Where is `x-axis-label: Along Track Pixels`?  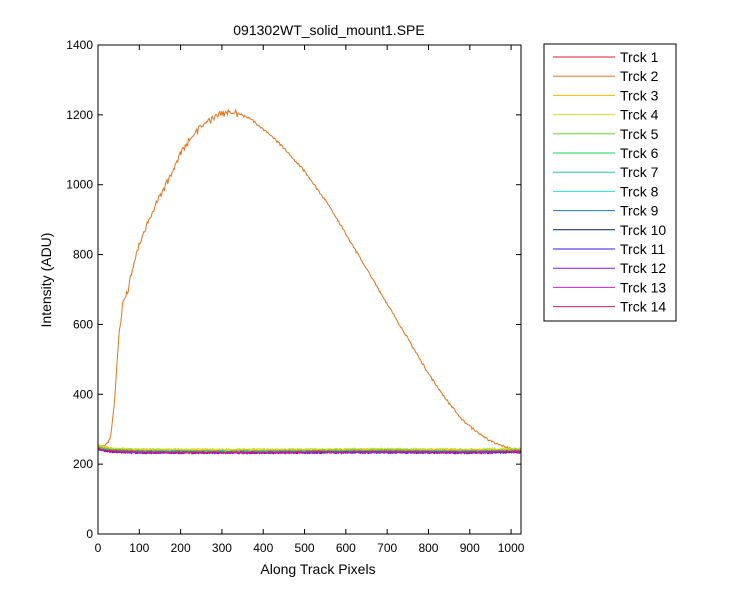 x-axis-label: Along Track Pixels is located at coordinates (317, 569).